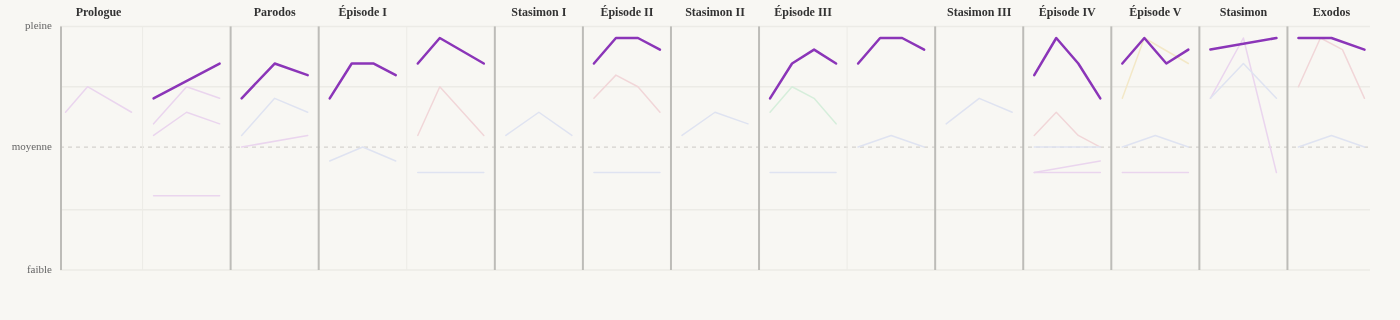 This screenshot has width=1400, height=320. I want to click on ref-line-label: faible, so click(39, 268).